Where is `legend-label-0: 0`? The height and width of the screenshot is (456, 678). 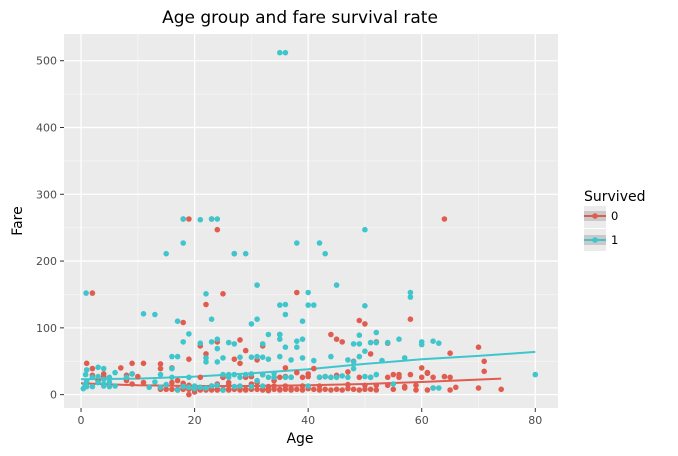 legend-label-0: 0 is located at coordinates (614, 216).